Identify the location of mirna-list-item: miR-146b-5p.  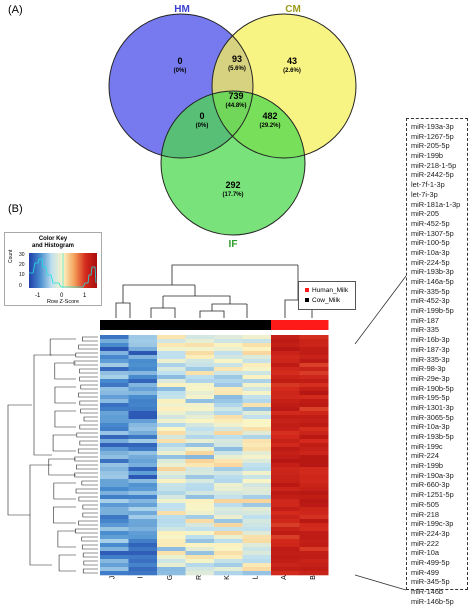
(432, 601).